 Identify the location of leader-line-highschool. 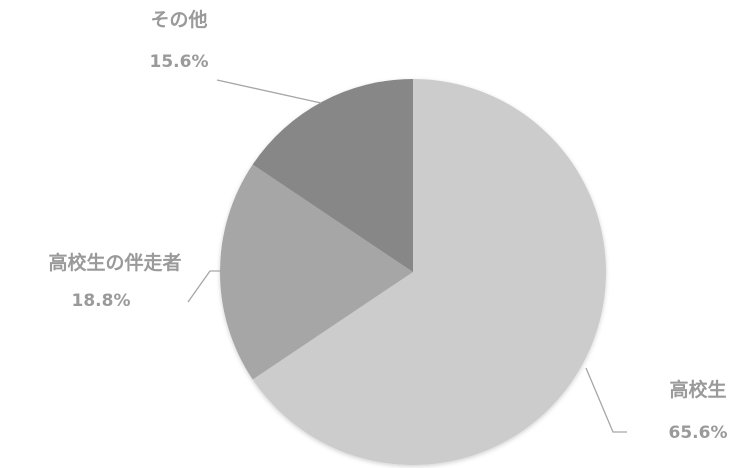
(606, 400).